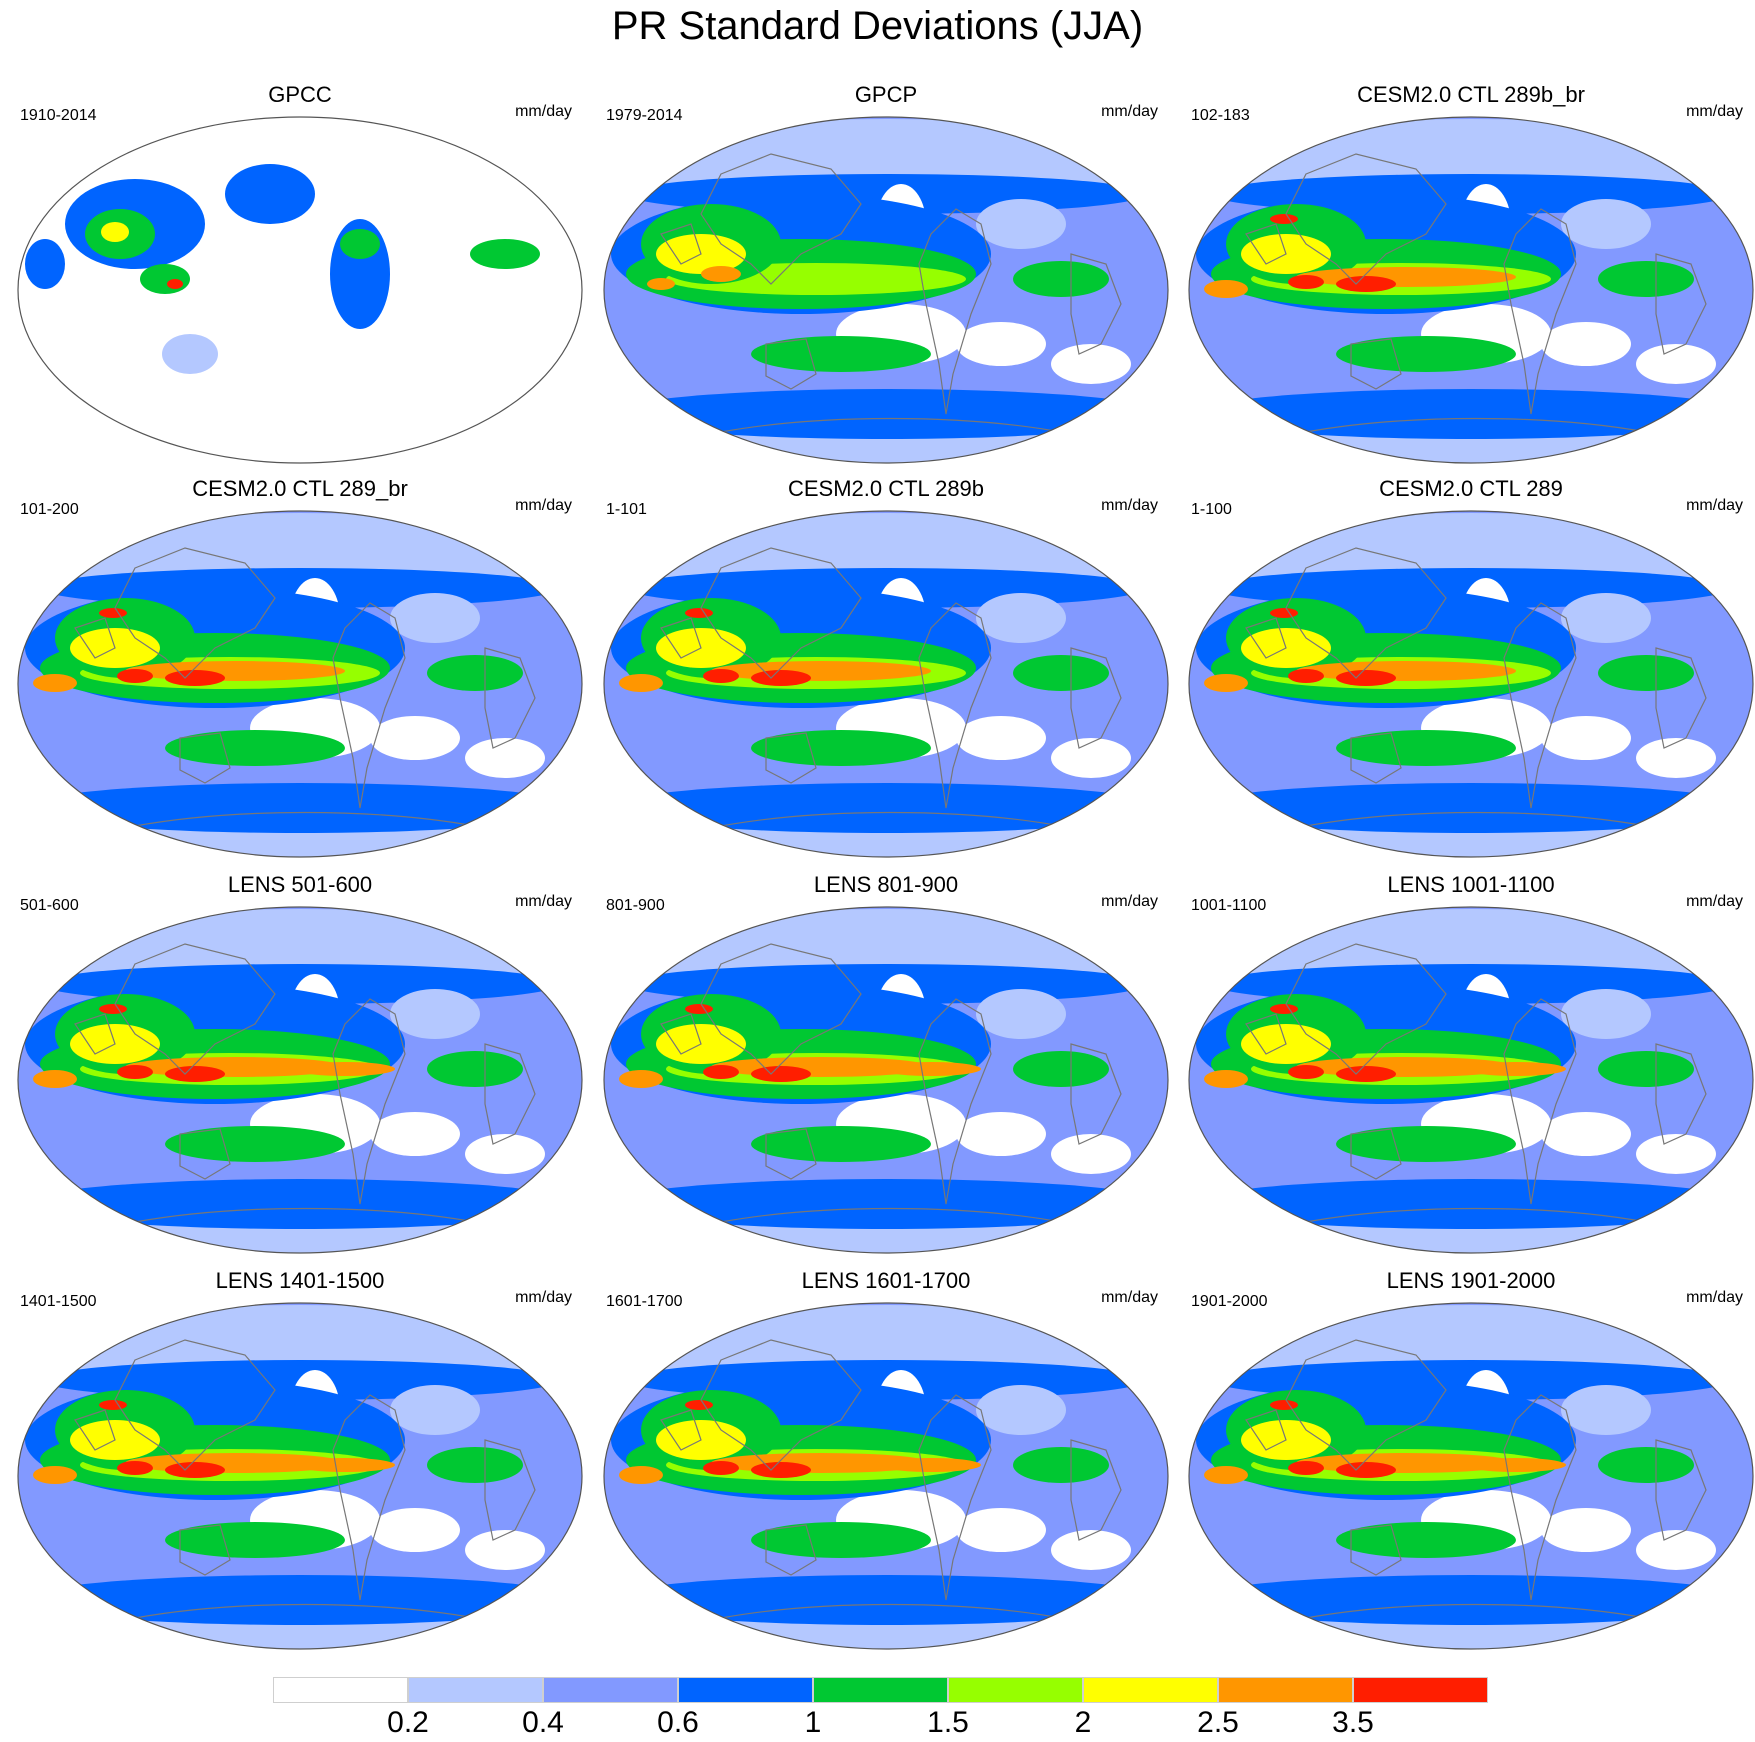 Image resolution: width=1755 pixels, height=1742 pixels. Describe the element at coordinates (644, 1301) in the screenshot. I see `panel-period: 1601-1700` at that location.